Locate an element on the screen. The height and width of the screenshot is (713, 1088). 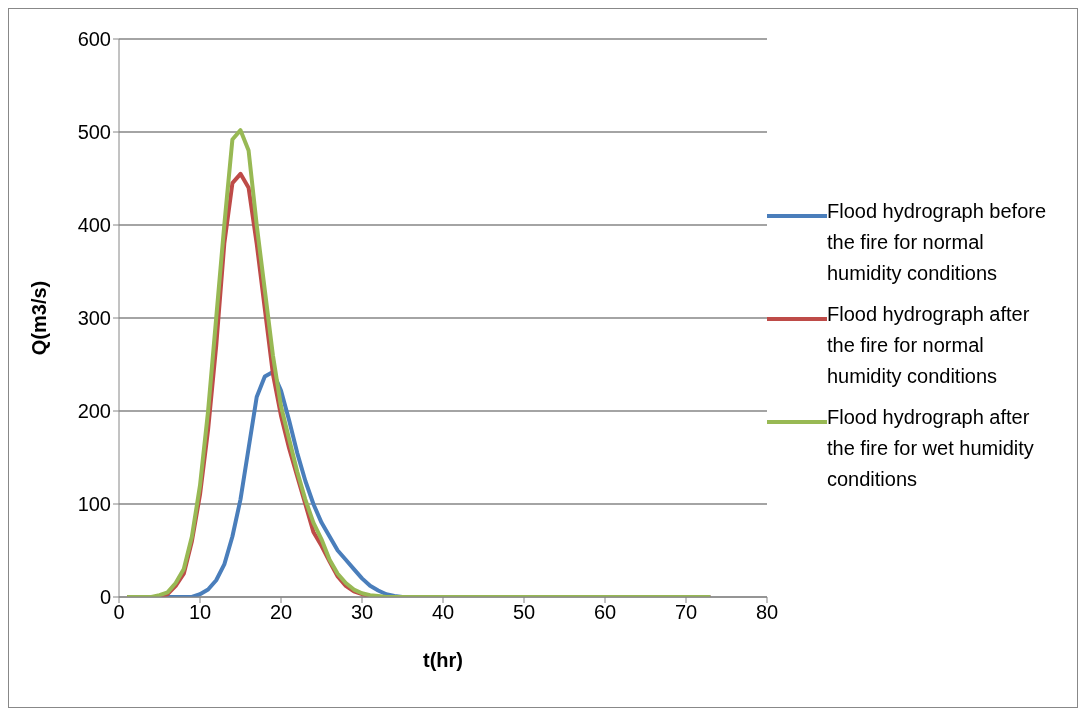
legend-label: Flood hydrograph after the fire for wet humidity conditions is located at coordinates (931, 448).